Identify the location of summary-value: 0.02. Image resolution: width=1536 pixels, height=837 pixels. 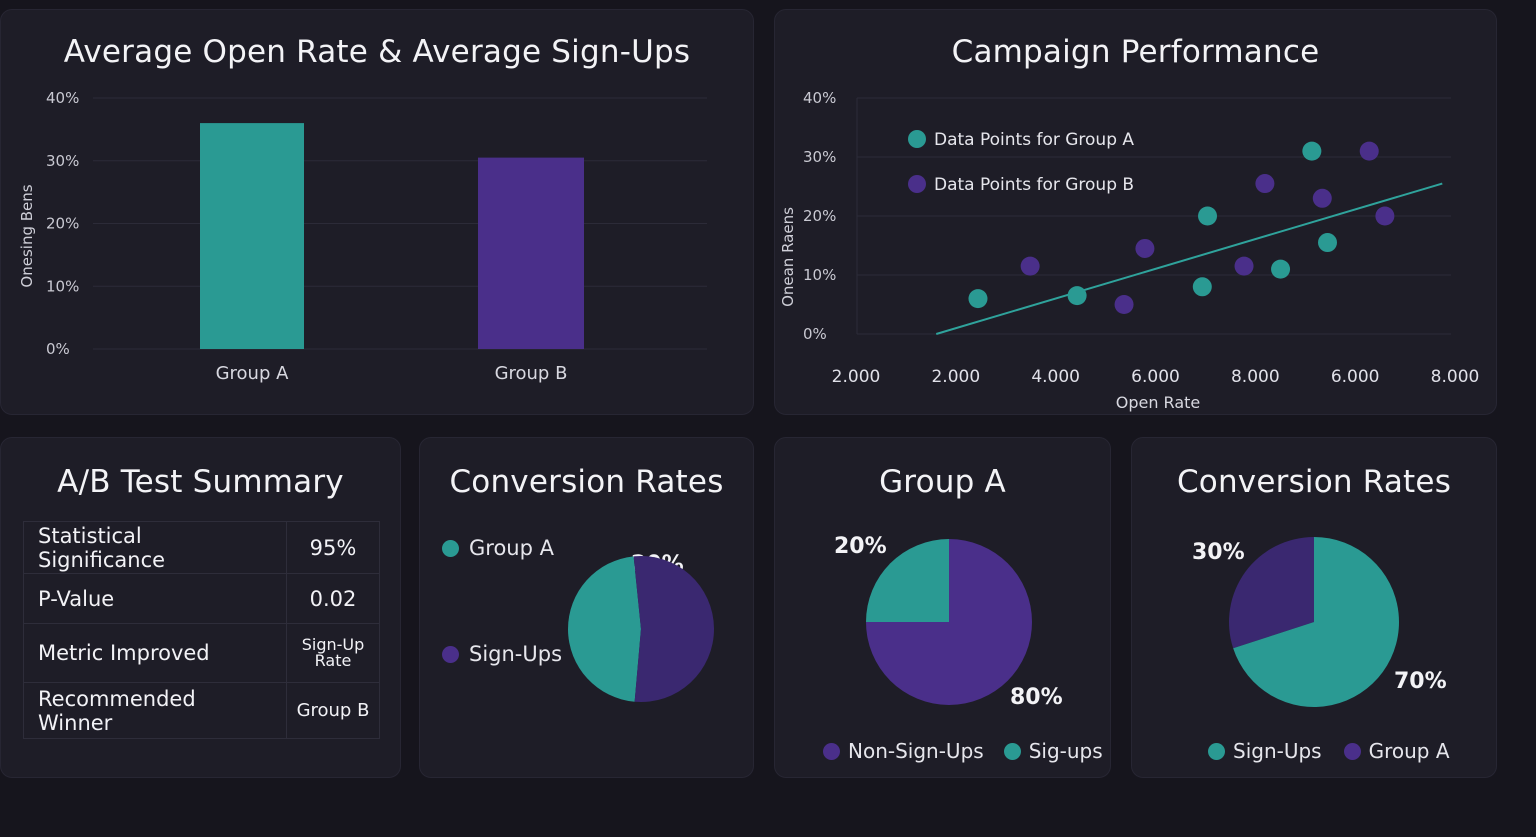
(333, 598).